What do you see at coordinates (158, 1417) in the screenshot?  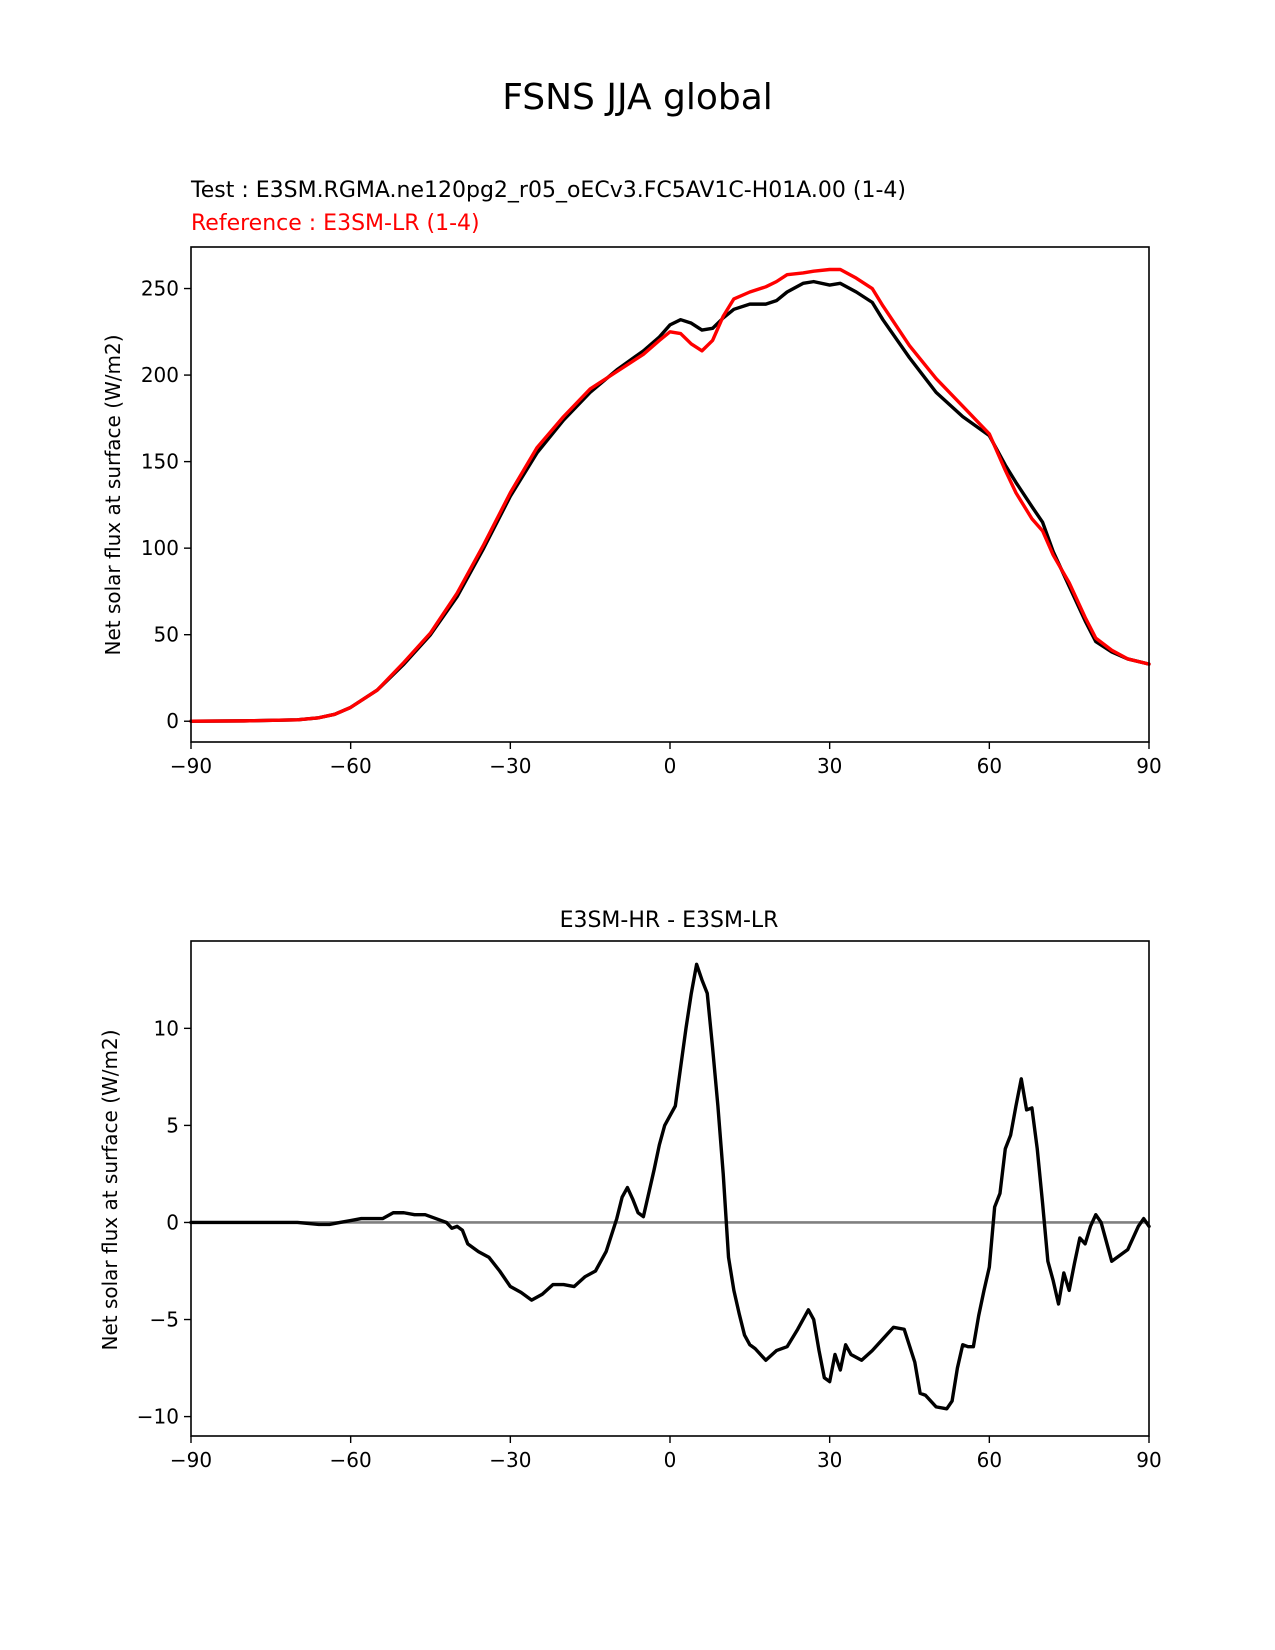 I see `bottom-ytick-label: −10` at bounding box center [158, 1417].